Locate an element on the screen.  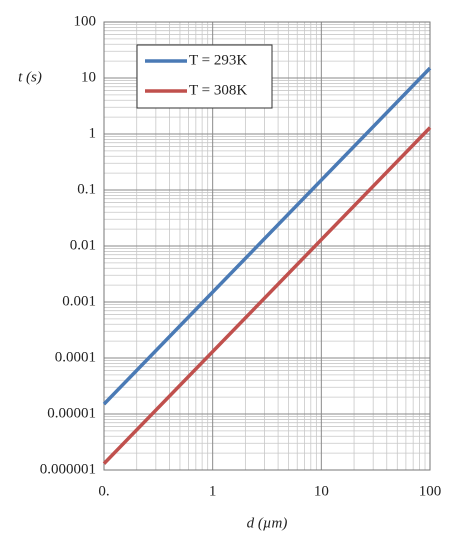
y-tick-label: 0.000001 is located at coordinates (68, 469).